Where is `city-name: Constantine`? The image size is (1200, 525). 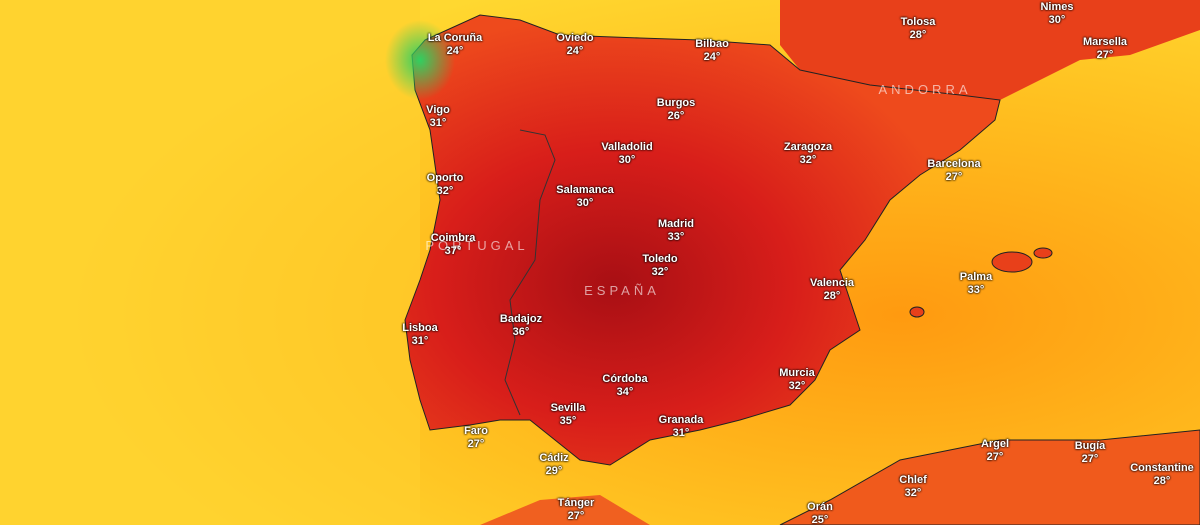 city-name: Constantine is located at coordinates (1162, 468).